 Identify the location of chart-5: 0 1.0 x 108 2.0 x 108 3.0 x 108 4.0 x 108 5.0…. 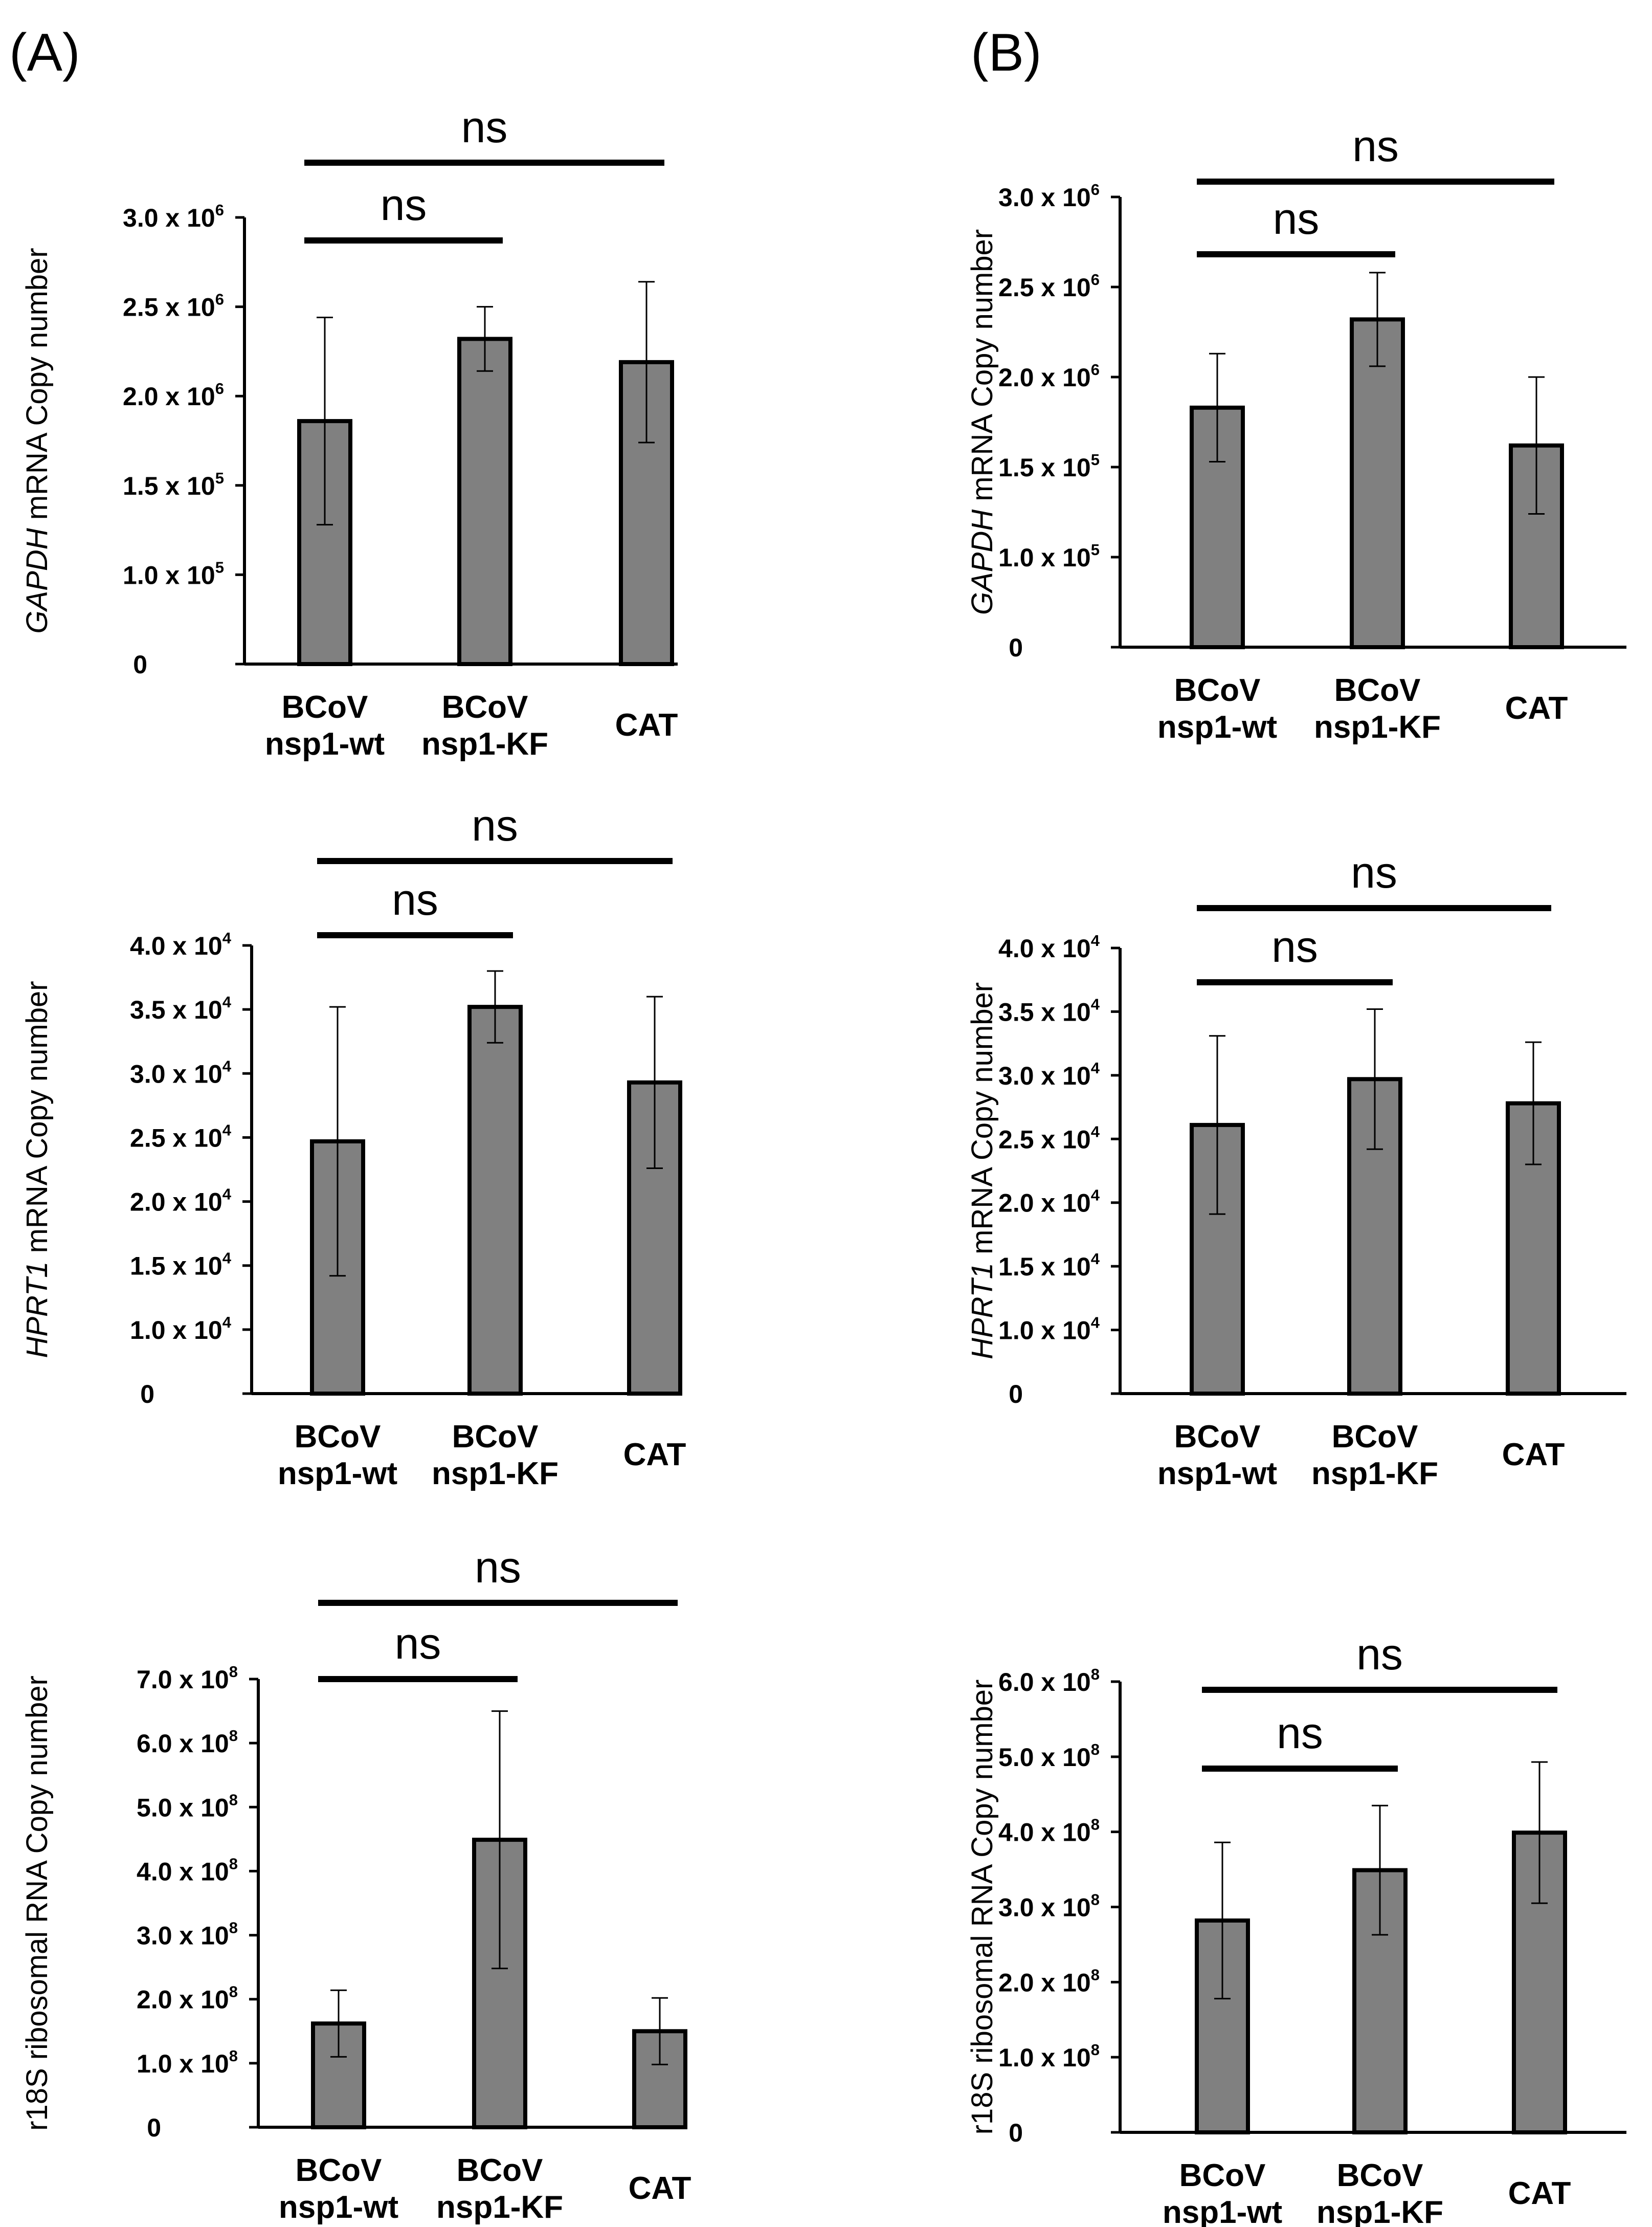
(355, 1884).